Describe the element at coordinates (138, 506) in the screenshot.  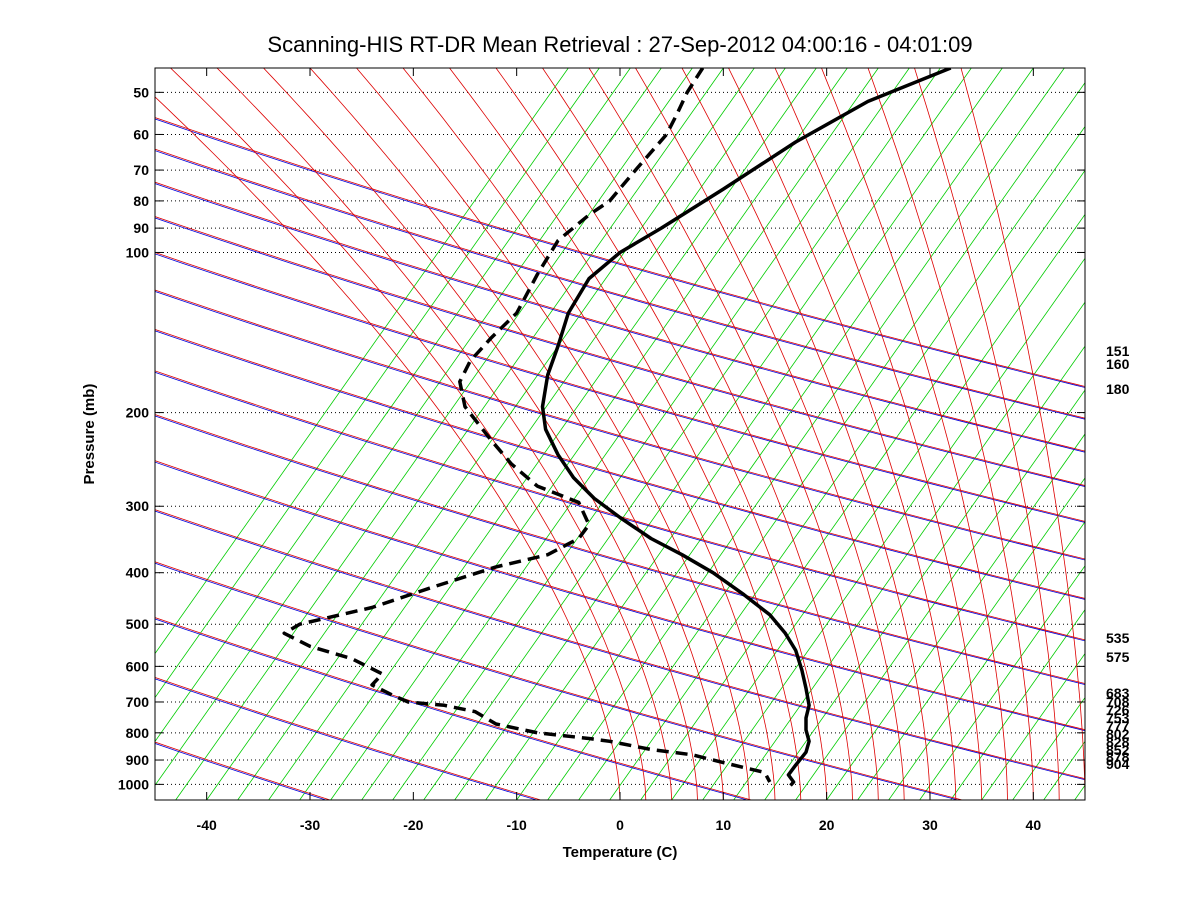
I see `y-tick-label: 300` at that location.